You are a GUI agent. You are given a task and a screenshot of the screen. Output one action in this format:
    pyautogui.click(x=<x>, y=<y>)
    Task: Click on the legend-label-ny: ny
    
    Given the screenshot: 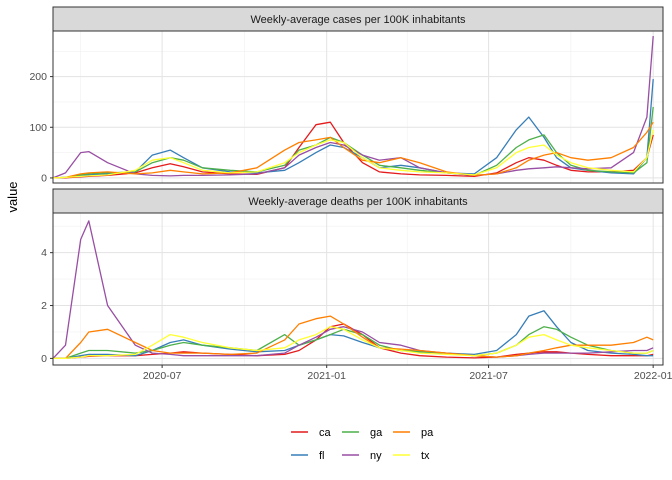 What is the action you would take?
    pyautogui.click(x=376, y=456)
    